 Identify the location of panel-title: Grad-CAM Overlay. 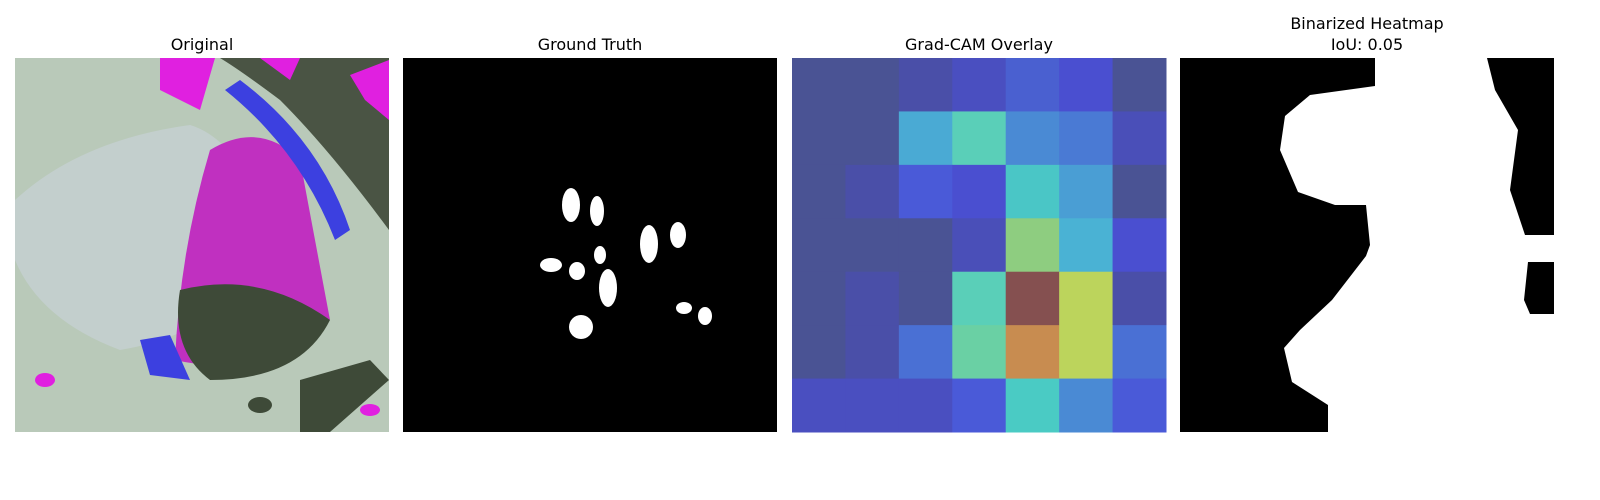
(979, 44).